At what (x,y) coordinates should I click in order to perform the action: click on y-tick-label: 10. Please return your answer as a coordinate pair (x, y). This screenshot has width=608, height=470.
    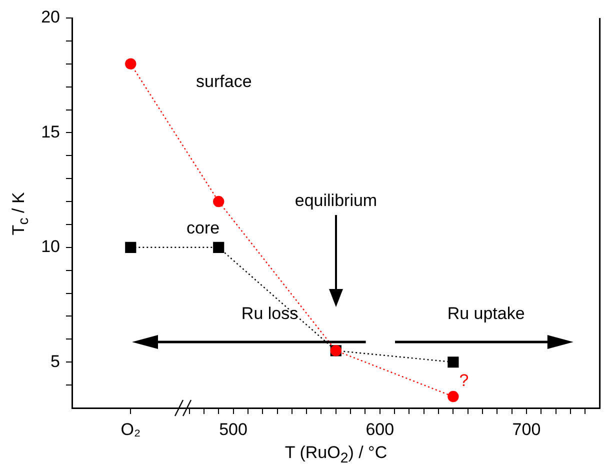
    Looking at the image, I should click on (50, 246).